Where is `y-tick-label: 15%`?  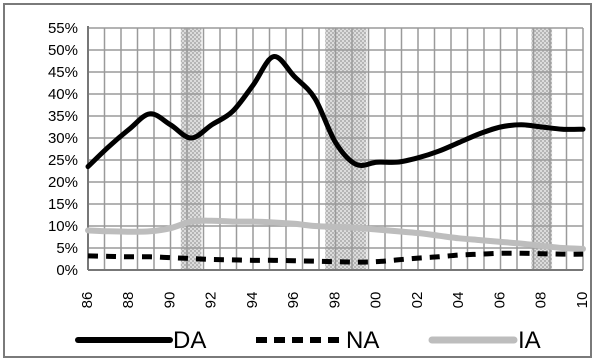
y-tick-label: 15% is located at coordinates (63, 204).